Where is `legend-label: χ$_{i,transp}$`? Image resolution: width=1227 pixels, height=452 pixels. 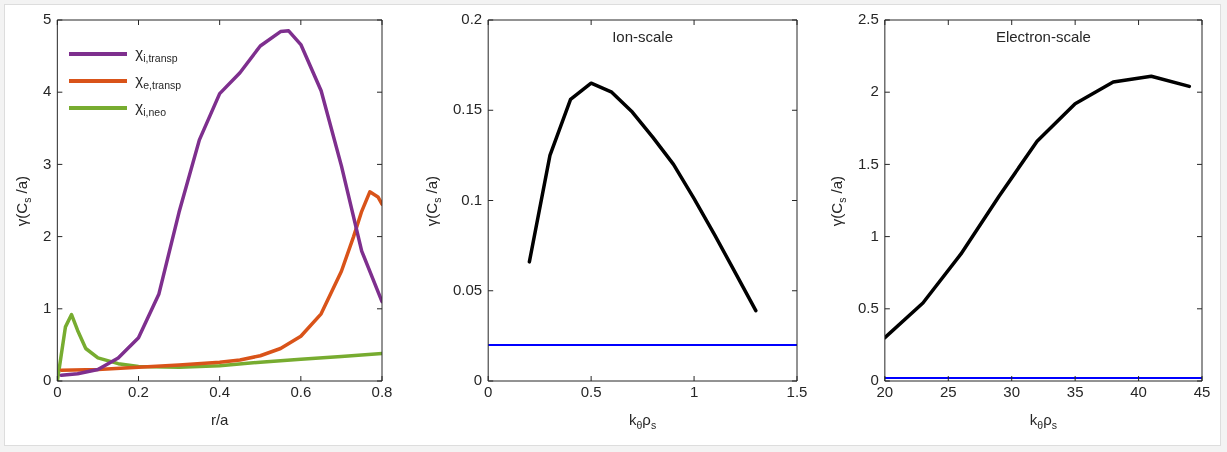 legend-label: χ$_{i,transp}$ is located at coordinates (156, 53).